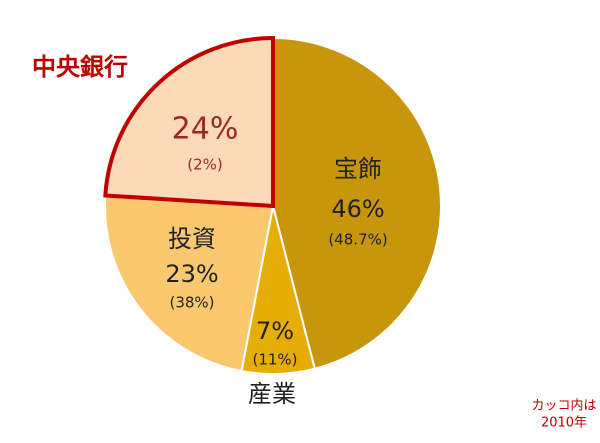 This screenshot has width=600, height=443. What do you see at coordinates (357, 240) in the screenshot?
I see `prior-value-label: (48.7%)` at bounding box center [357, 240].